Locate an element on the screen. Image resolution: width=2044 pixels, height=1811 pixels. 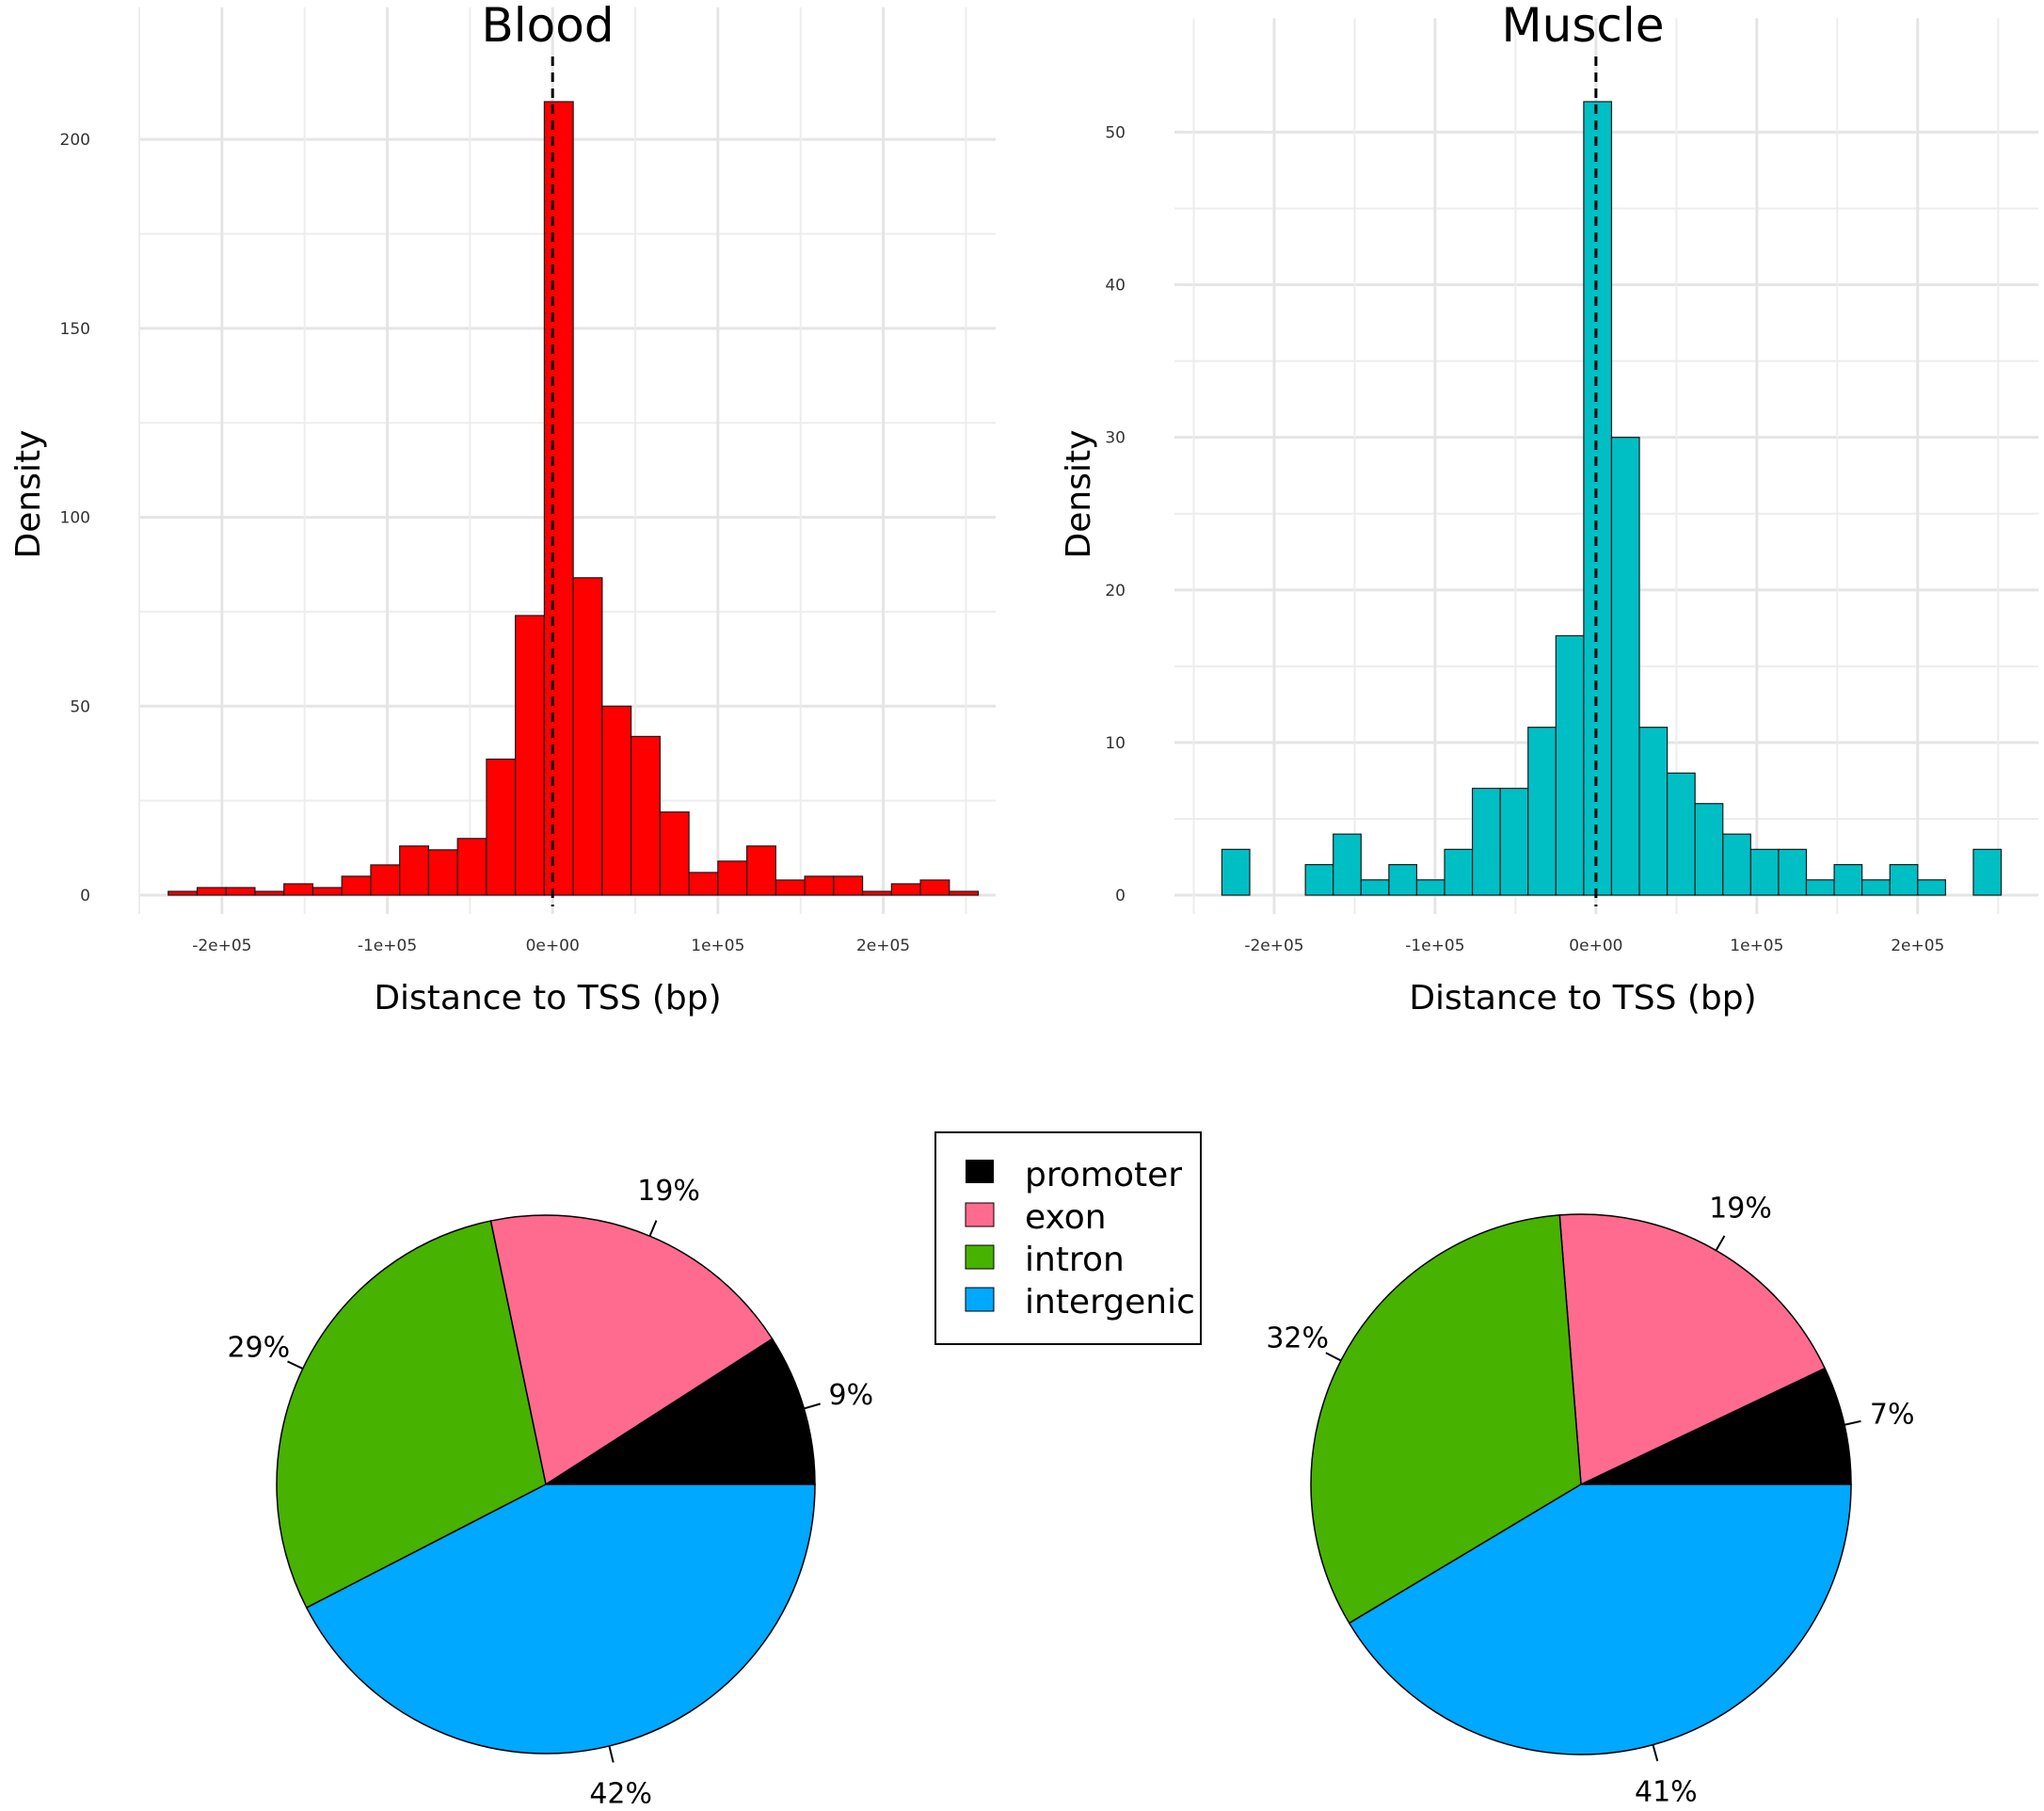
blood-pie-labels: 9% 19% 29% 42% is located at coordinates (550, 1492).